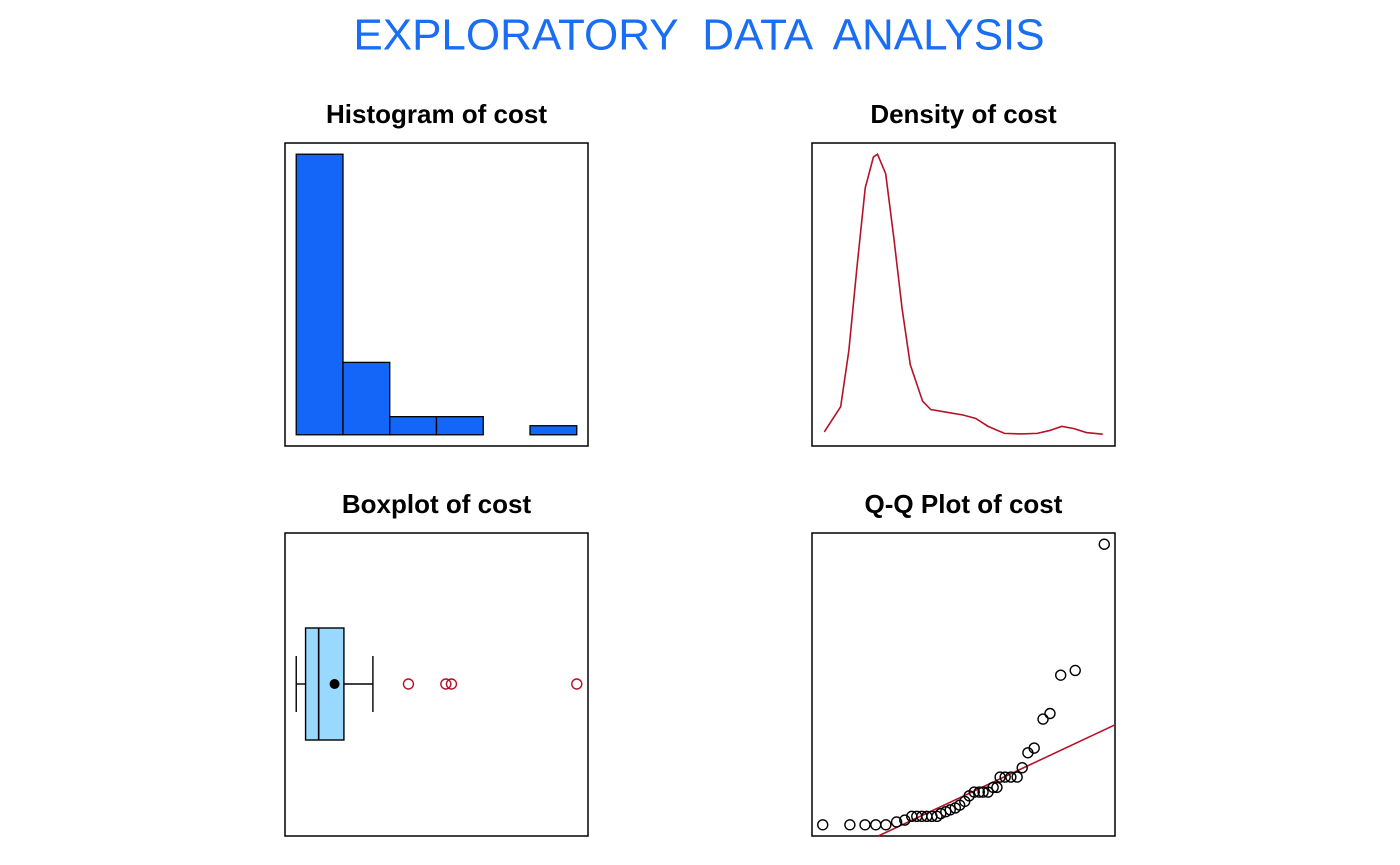 The width and height of the screenshot is (1400, 865). What do you see at coordinates (437, 504) in the screenshot?
I see `panel-title: Boxplot of cost` at bounding box center [437, 504].